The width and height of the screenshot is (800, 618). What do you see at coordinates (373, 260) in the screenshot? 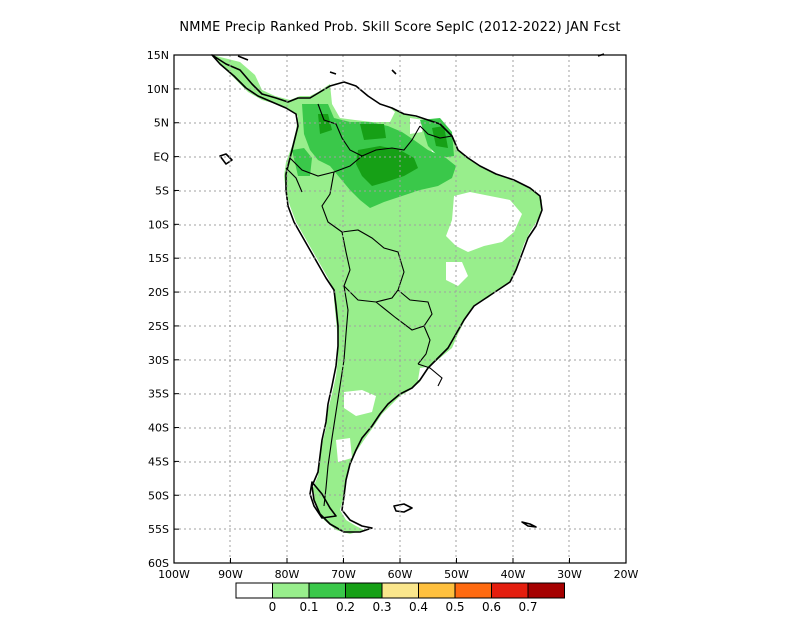
I see `border-bolivia-brazil` at bounding box center [373, 260].